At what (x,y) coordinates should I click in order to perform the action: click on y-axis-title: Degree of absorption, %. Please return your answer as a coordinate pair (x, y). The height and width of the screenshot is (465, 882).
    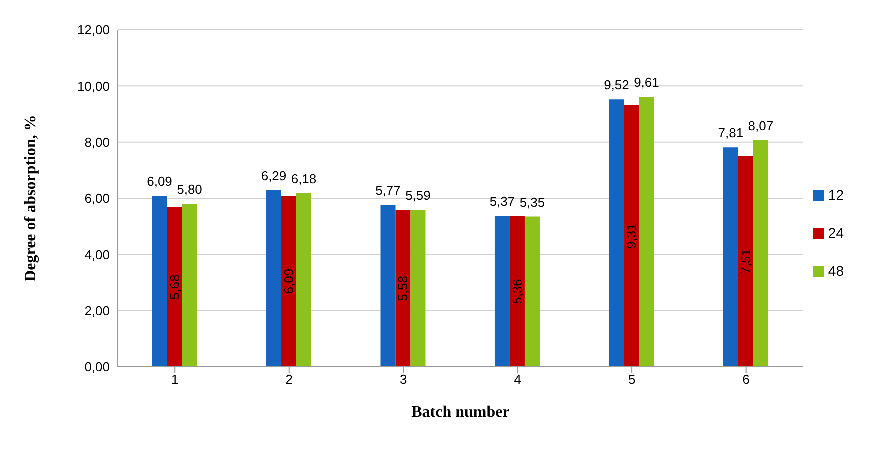
    Looking at the image, I should click on (31, 198).